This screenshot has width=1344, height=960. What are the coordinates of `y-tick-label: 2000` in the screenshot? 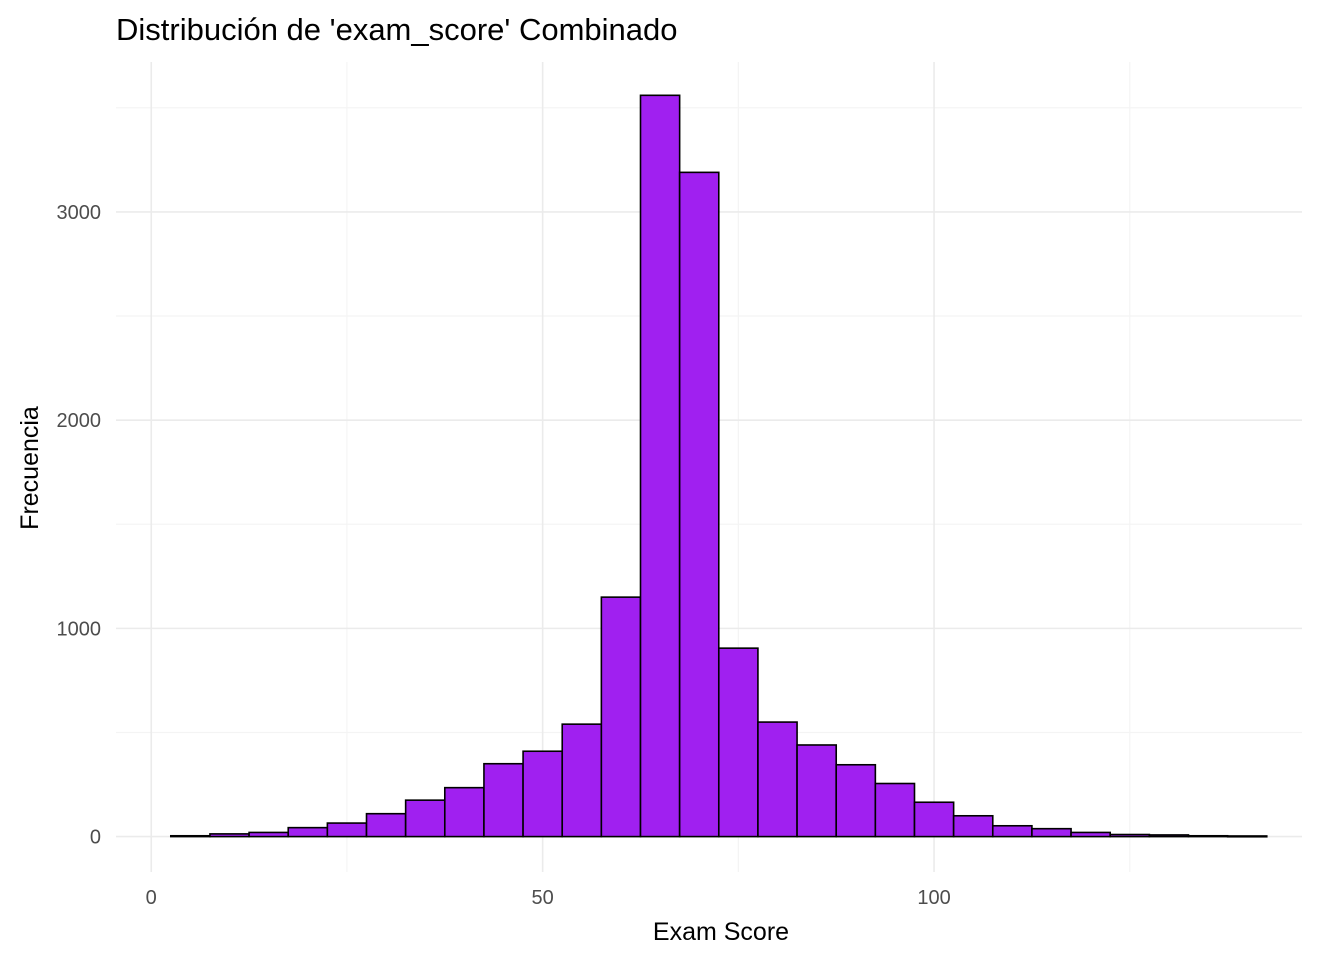 It's located at (79, 421).